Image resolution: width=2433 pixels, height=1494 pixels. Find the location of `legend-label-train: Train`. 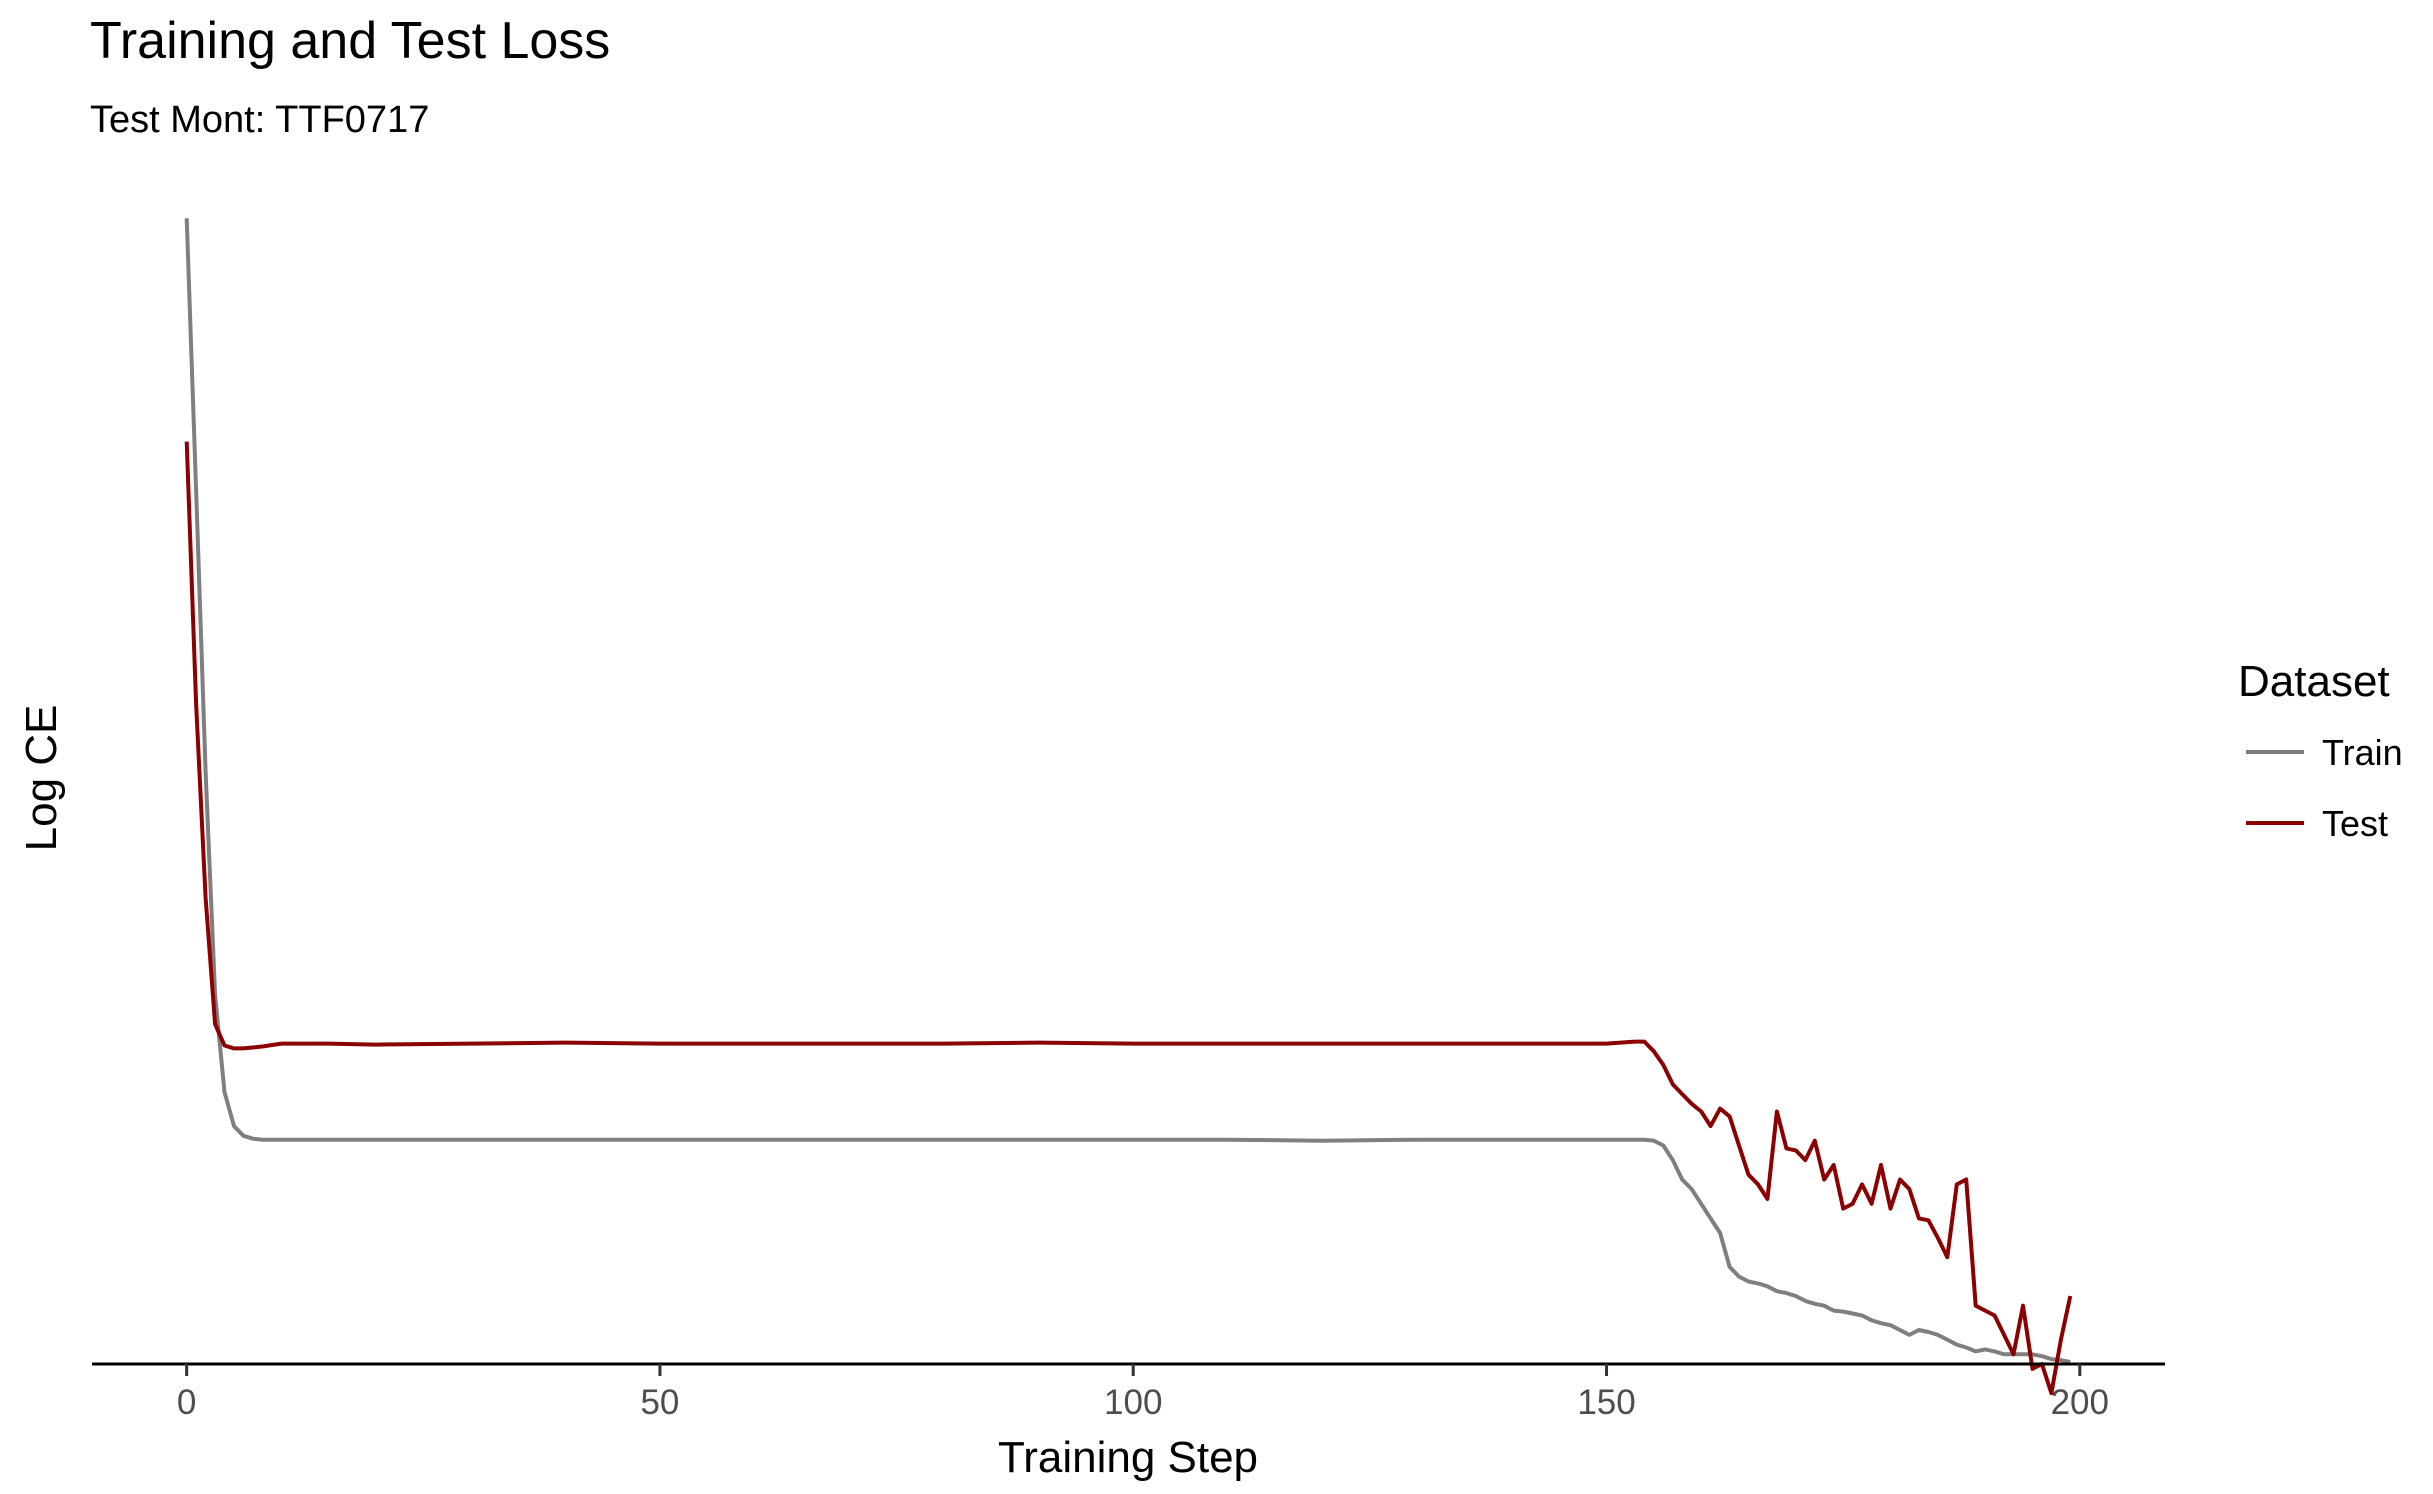

legend-label-train: Train is located at coordinates (2362, 752).